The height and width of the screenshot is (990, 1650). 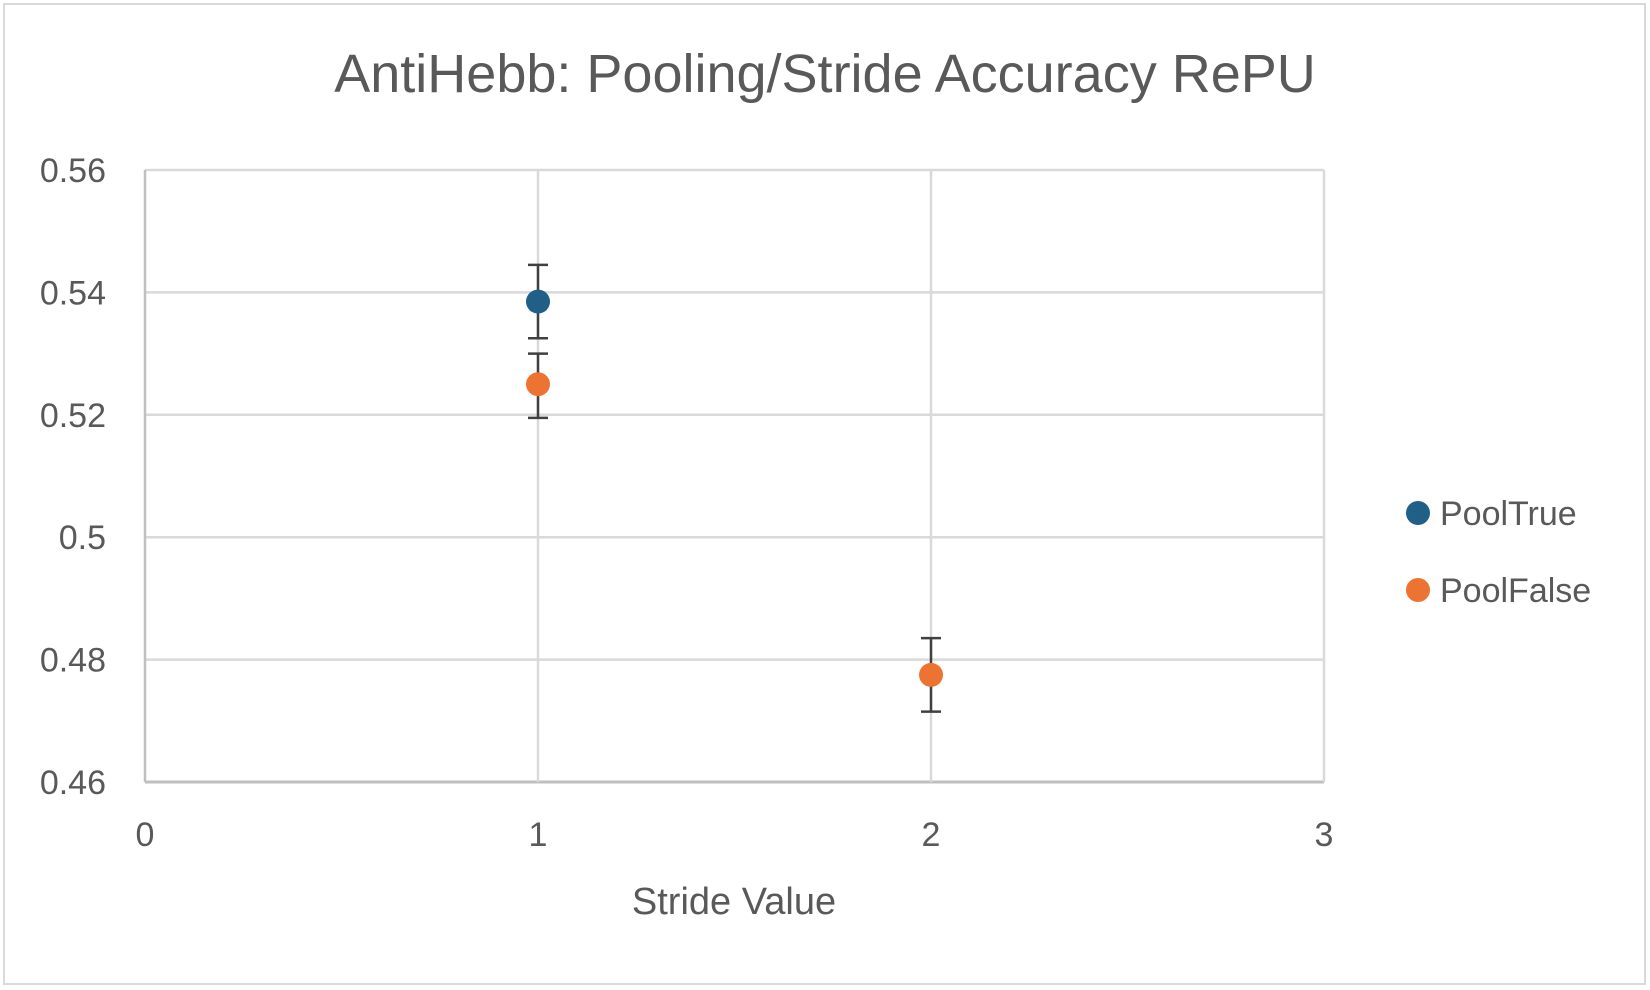 I want to click on chart-title: AntiHebb: Pooling/Stride Accuracy RePU, so click(x=825, y=74).